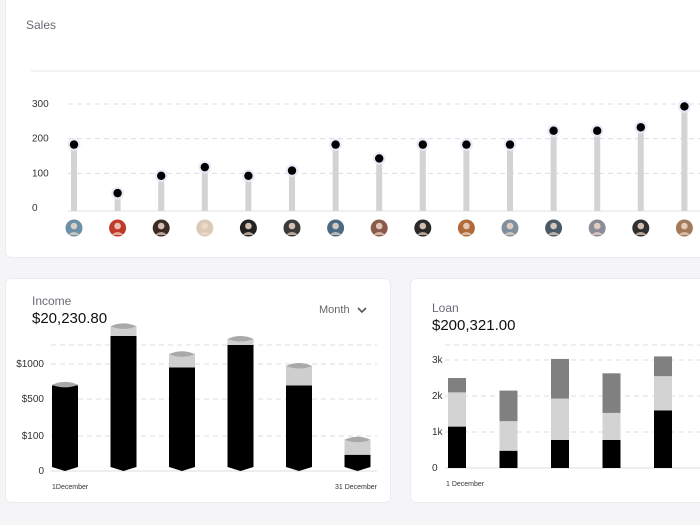 This screenshot has width=700, height=525. I want to click on income-amount: $20,230.80, so click(70, 318).